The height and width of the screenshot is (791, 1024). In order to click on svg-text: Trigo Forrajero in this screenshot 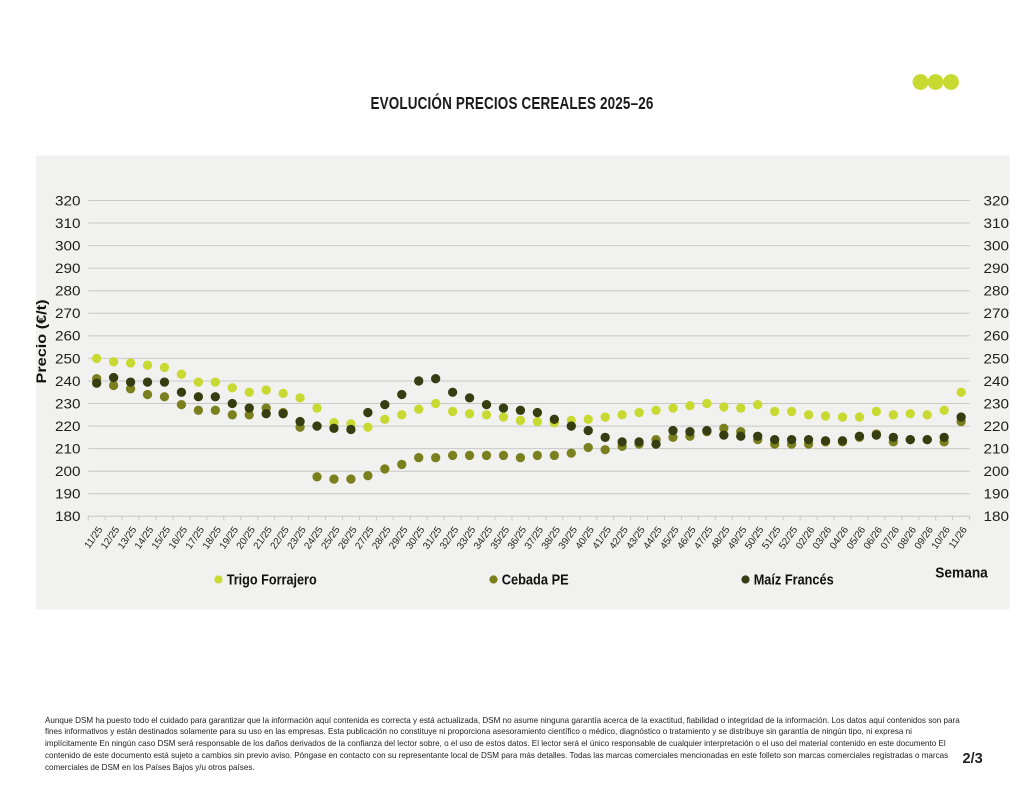, I will do `click(272, 581)`.